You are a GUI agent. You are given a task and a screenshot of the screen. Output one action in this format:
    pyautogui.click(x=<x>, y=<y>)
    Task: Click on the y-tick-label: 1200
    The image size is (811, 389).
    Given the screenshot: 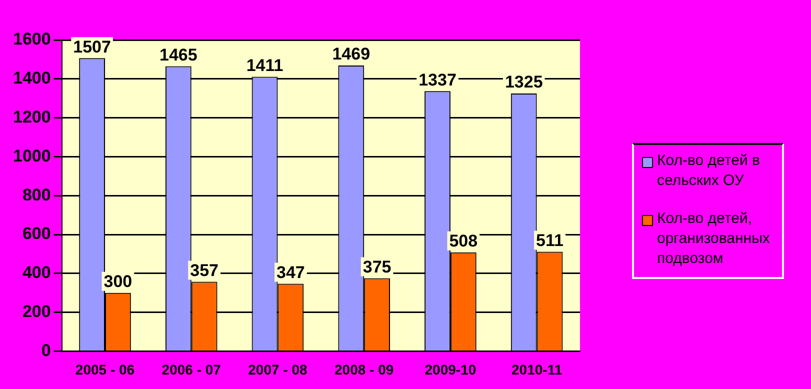 What is the action you would take?
    pyautogui.click(x=31, y=116)
    